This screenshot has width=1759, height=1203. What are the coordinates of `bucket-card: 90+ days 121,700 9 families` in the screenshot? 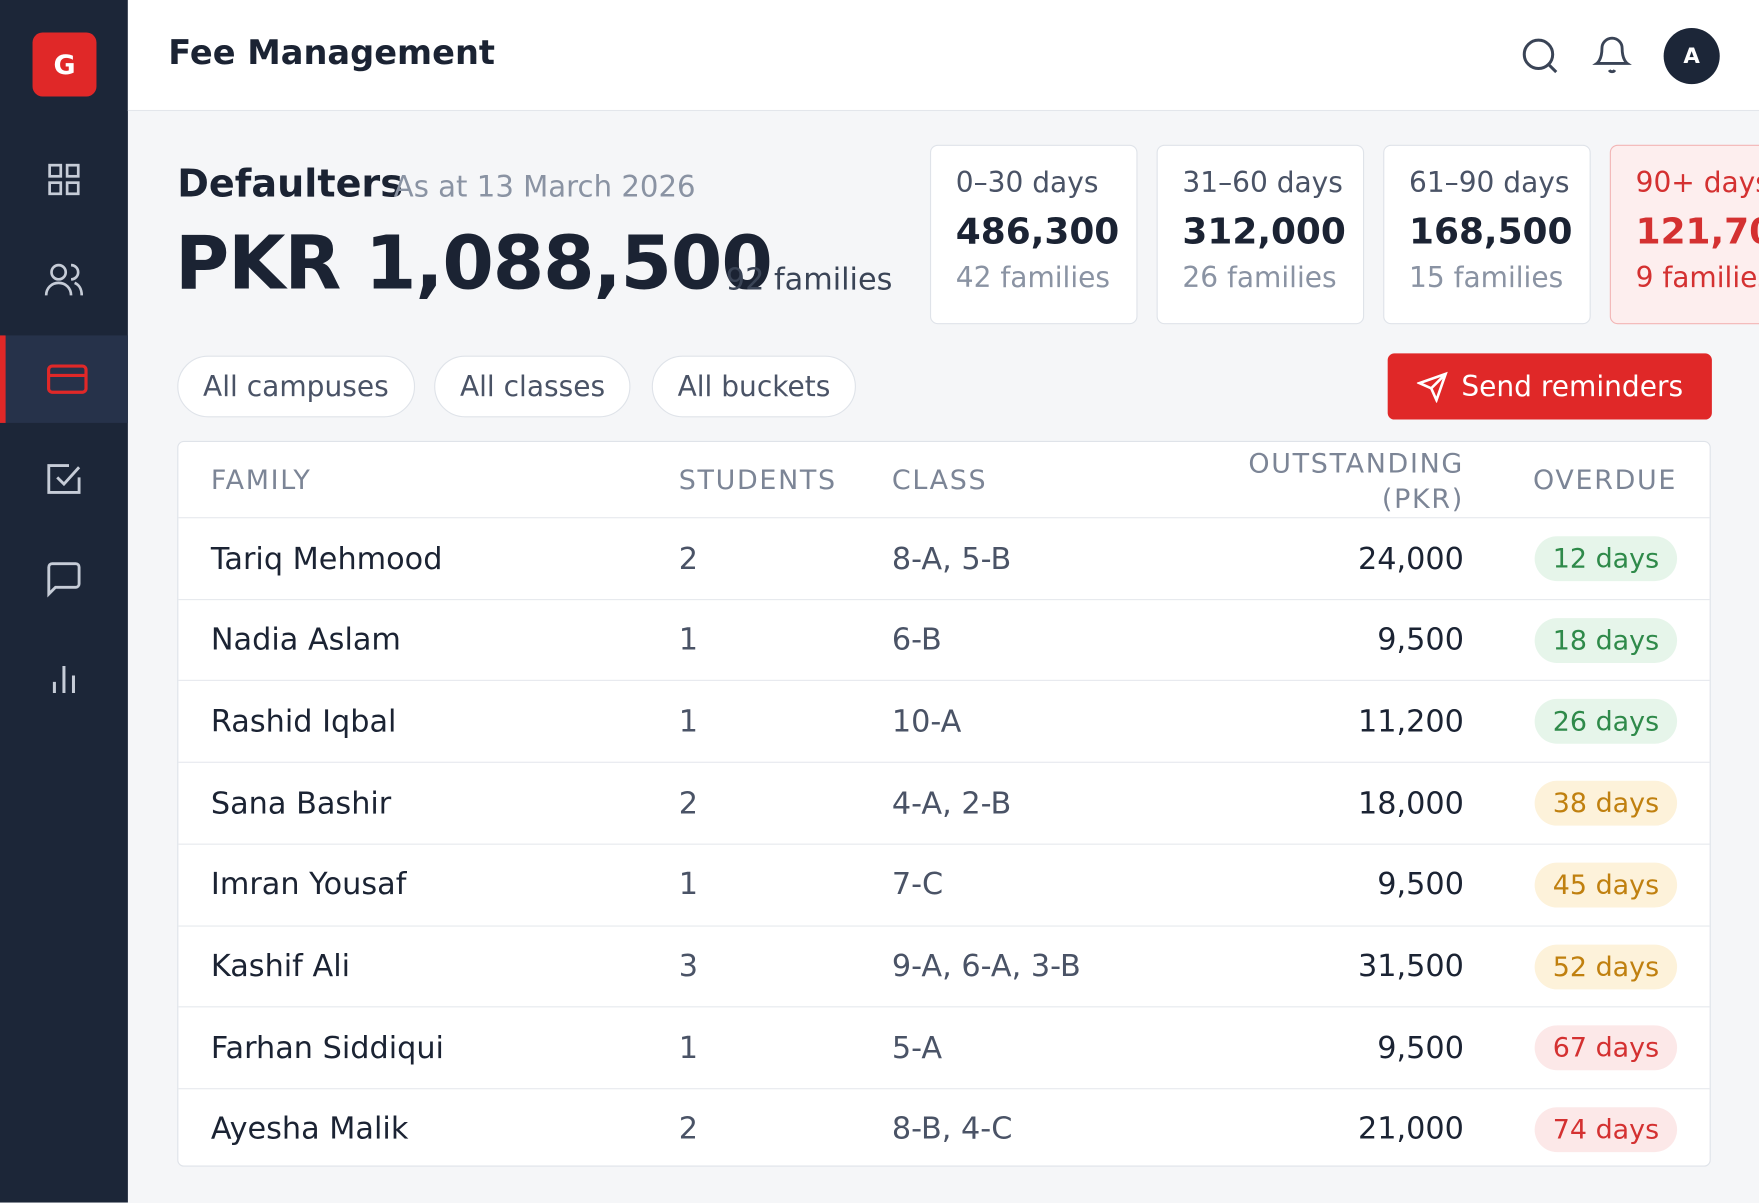 It's located at (1684, 234).